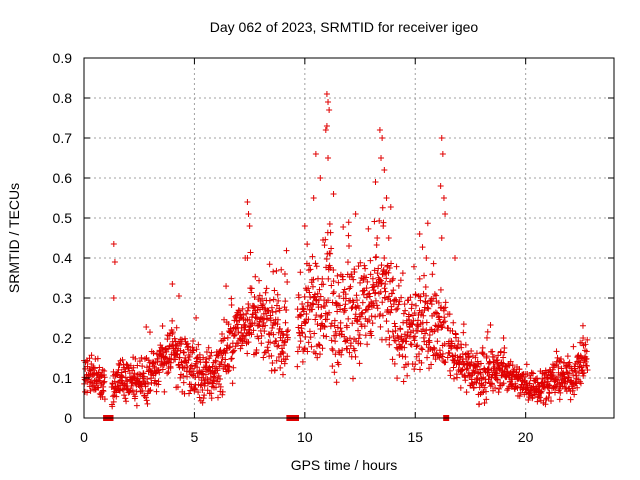 The height and width of the screenshot is (480, 640). I want to click on y-tick-labels: 0 0.1 0.2 0.3 0.4 0.5 0.6 0.7 0.8 0.9, so click(63, 238).